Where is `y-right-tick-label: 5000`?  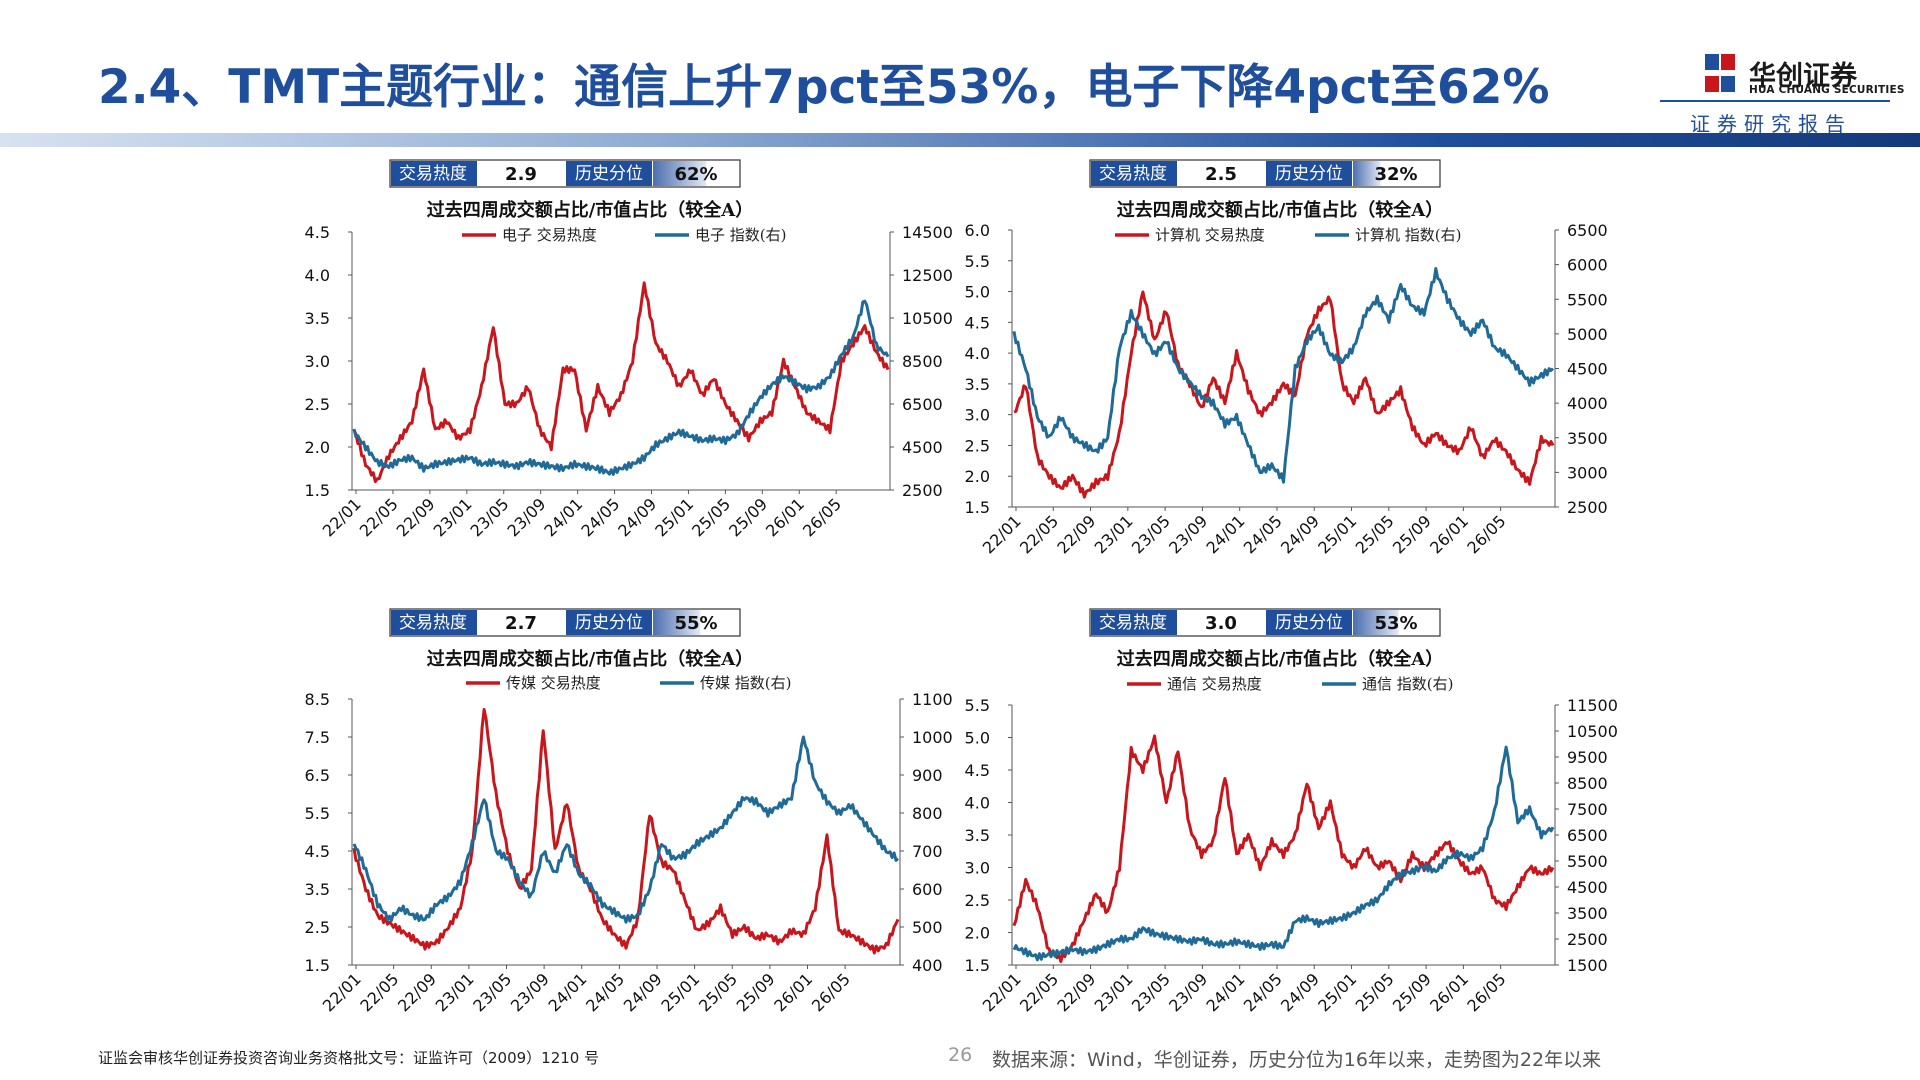
y-right-tick-label: 5000 is located at coordinates (1587, 334).